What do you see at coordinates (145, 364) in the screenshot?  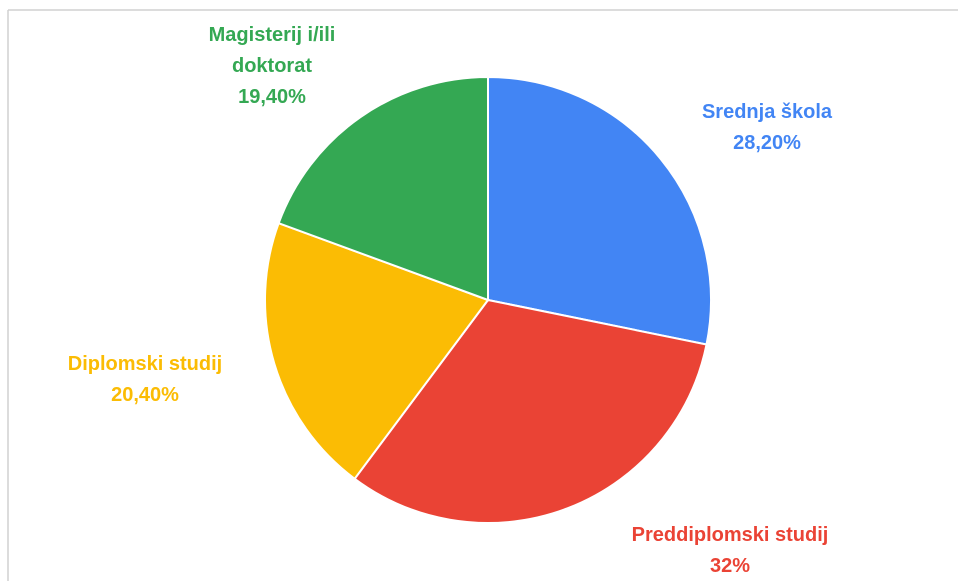 I see `slice-category: Diplomski studij` at bounding box center [145, 364].